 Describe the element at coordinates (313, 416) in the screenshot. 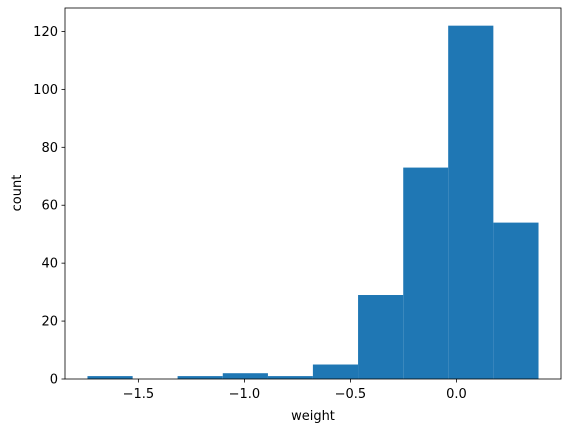

I see `x-axis-label: weight` at that location.